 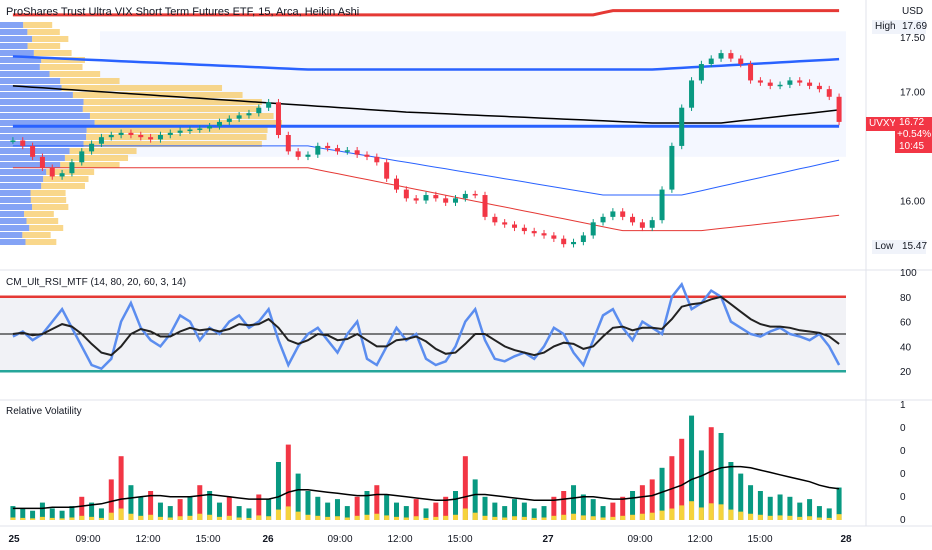 I want to click on volatility-indicator-label: Relative Volatility, so click(x=44, y=411).